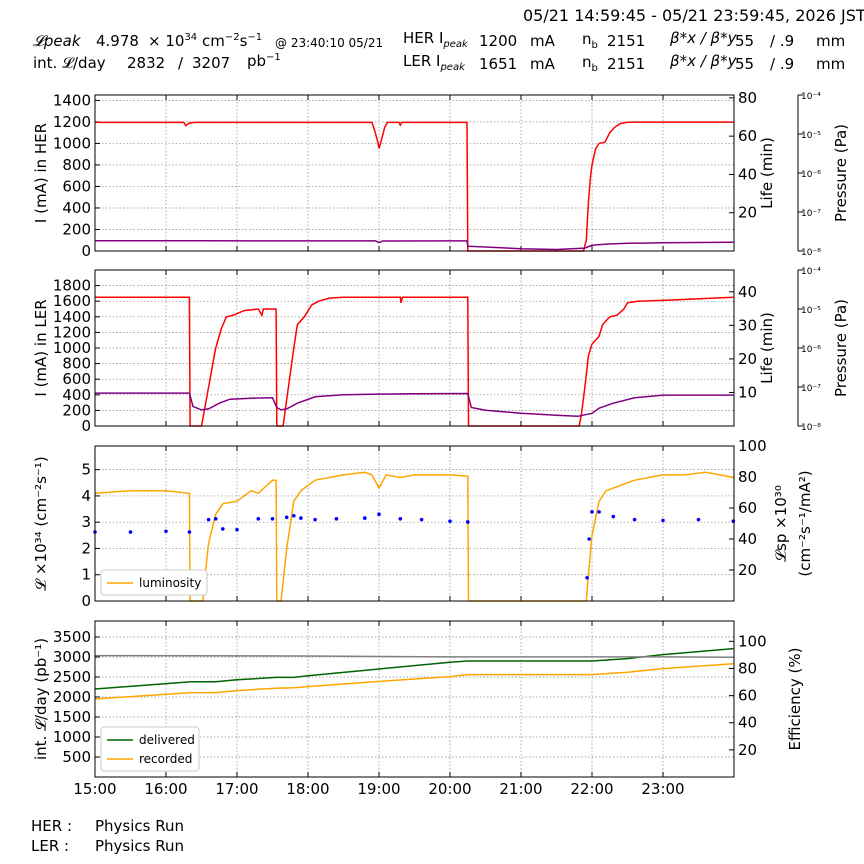  Describe the element at coordinates (626, 64) in the screenshot. I see `ler-nb-value: 2151` at that location.